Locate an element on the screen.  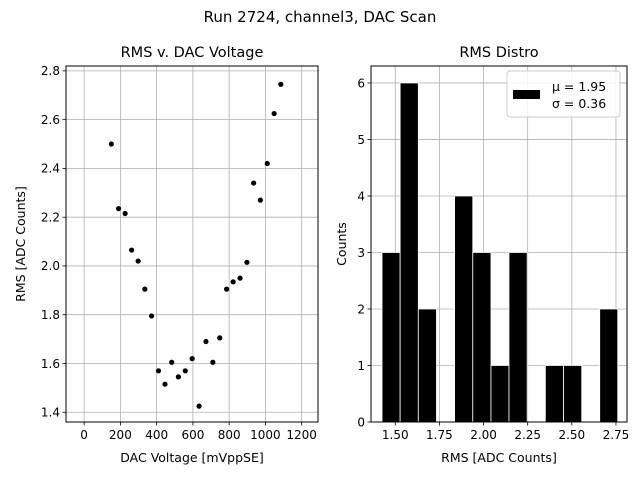
y-tick-label: 4 is located at coordinates (361, 196).